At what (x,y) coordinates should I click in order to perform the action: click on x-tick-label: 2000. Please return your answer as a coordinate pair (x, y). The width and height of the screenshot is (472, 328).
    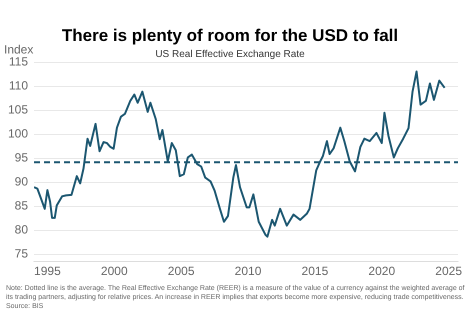
    Looking at the image, I should click on (114, 271).